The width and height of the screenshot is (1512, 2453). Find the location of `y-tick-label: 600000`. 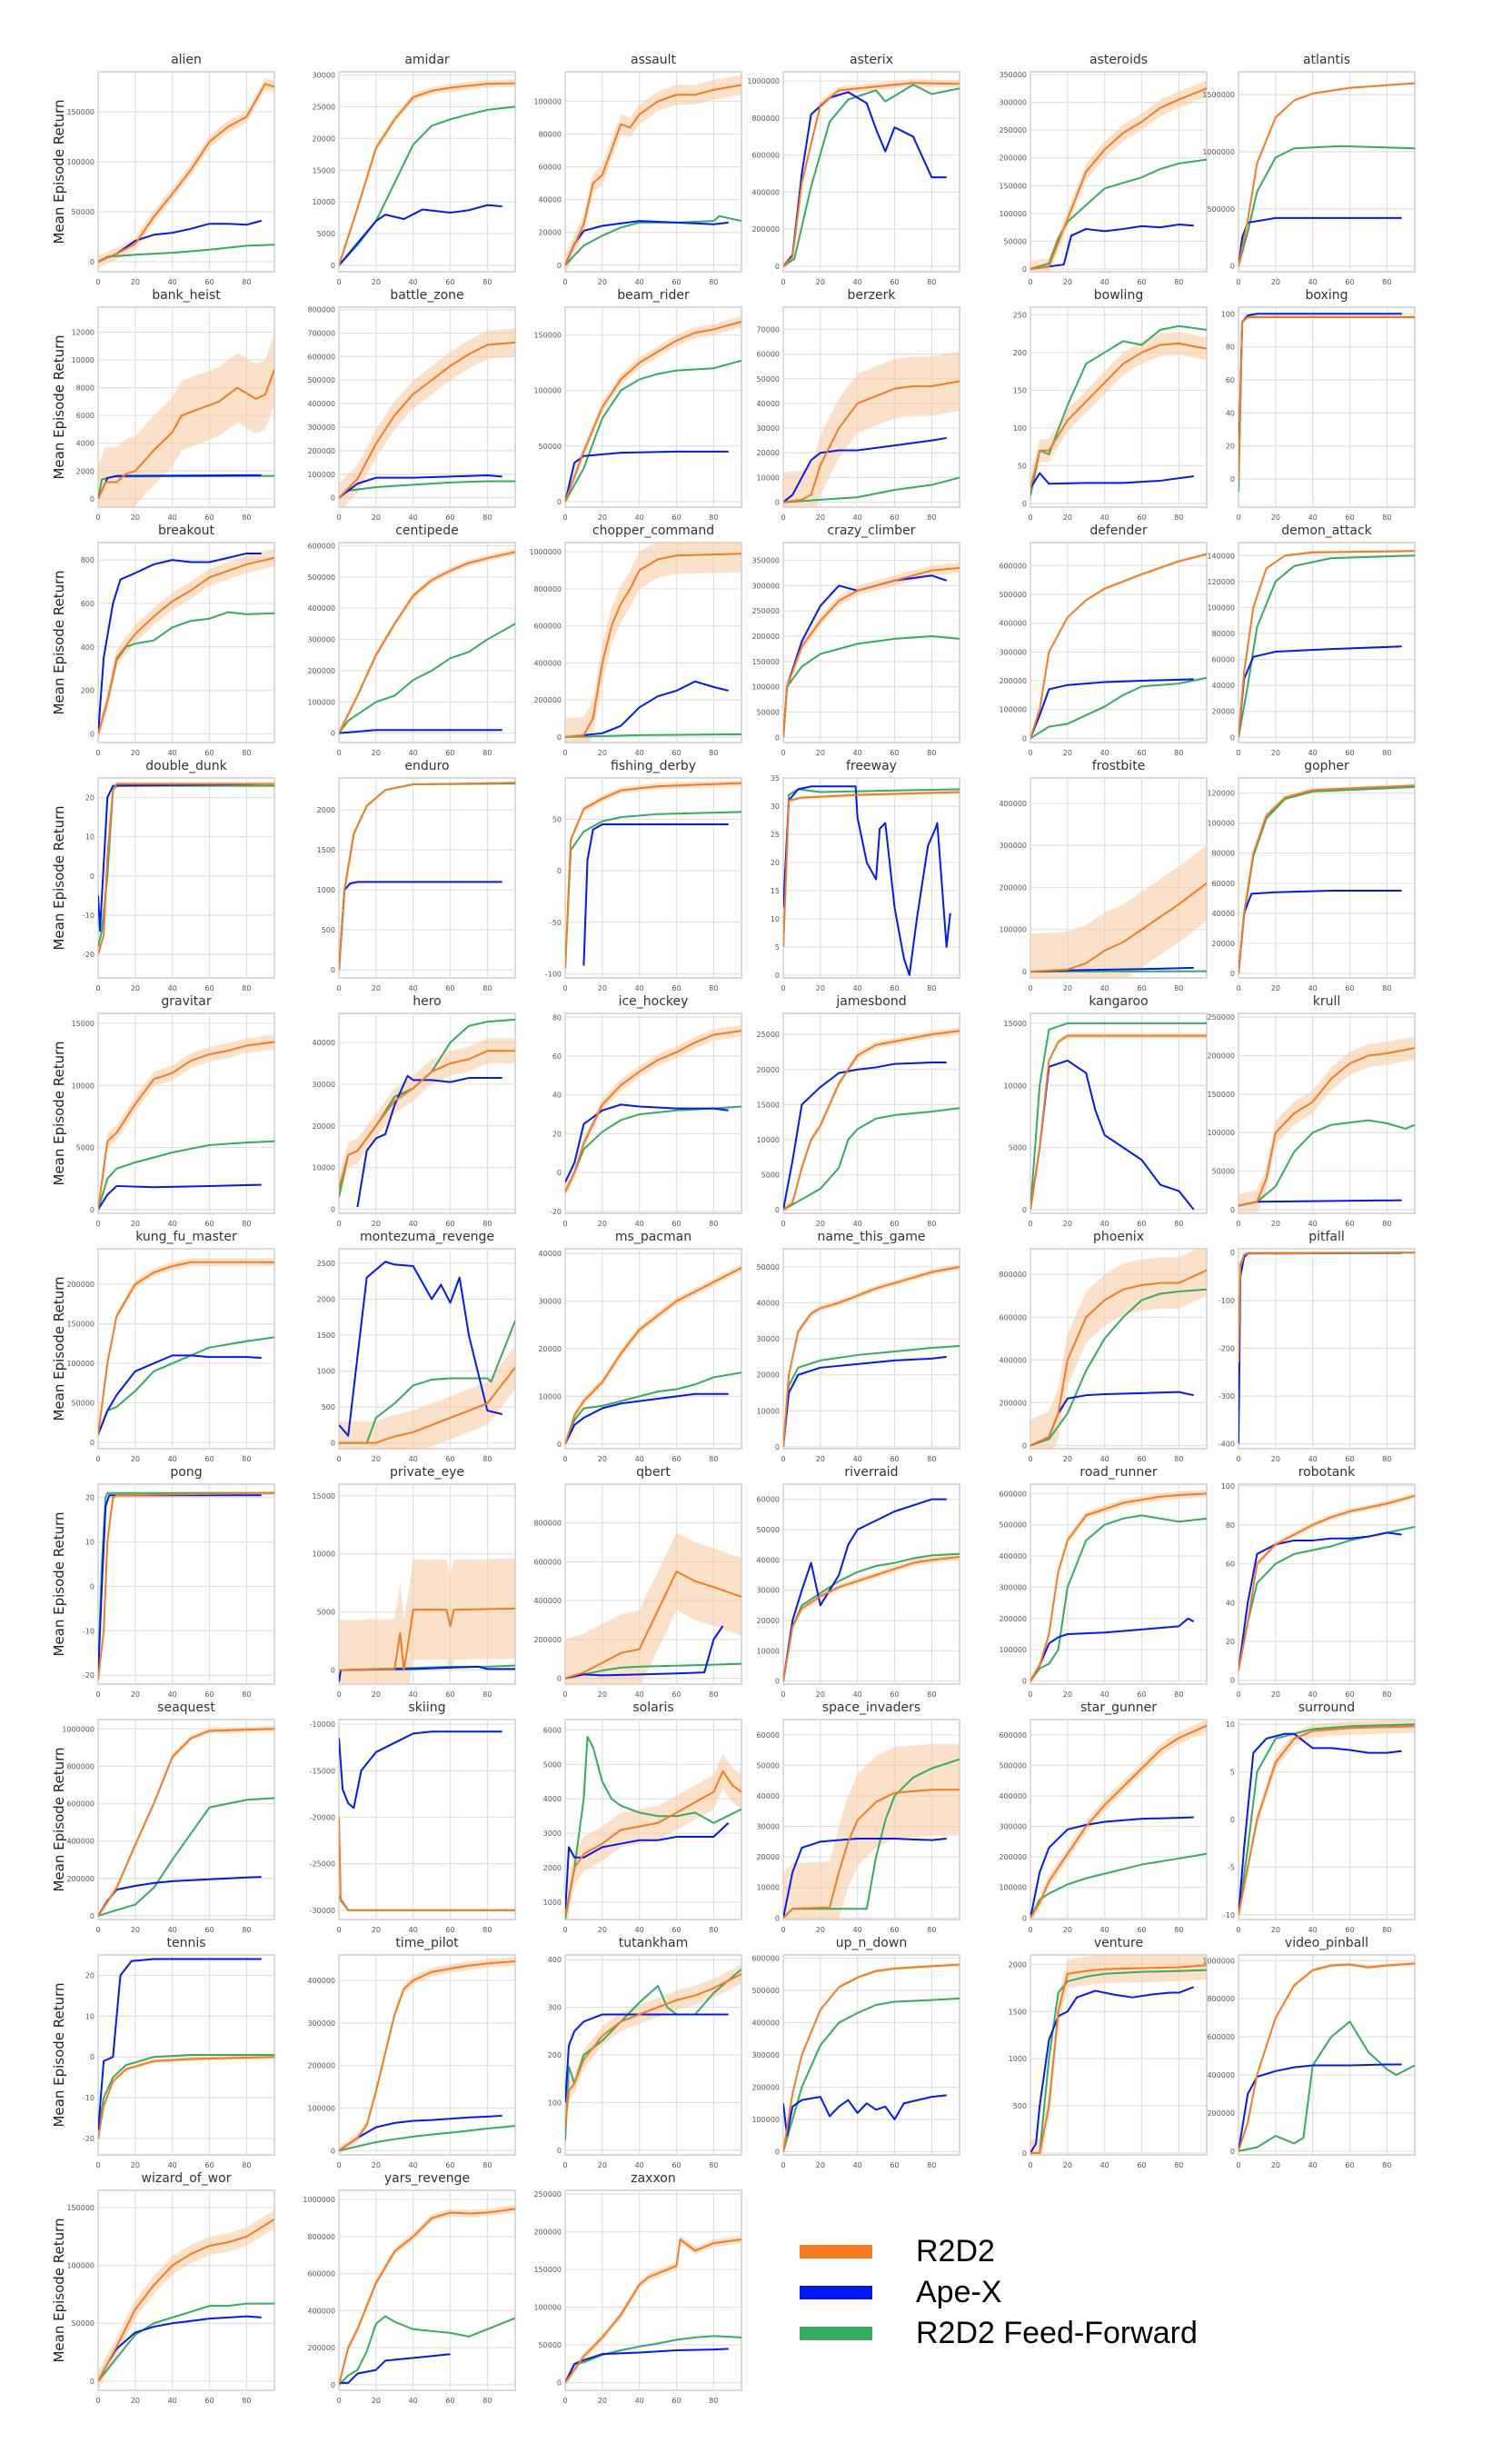

y-tick-label: 600000 is located at coordinates (1013, 1735).